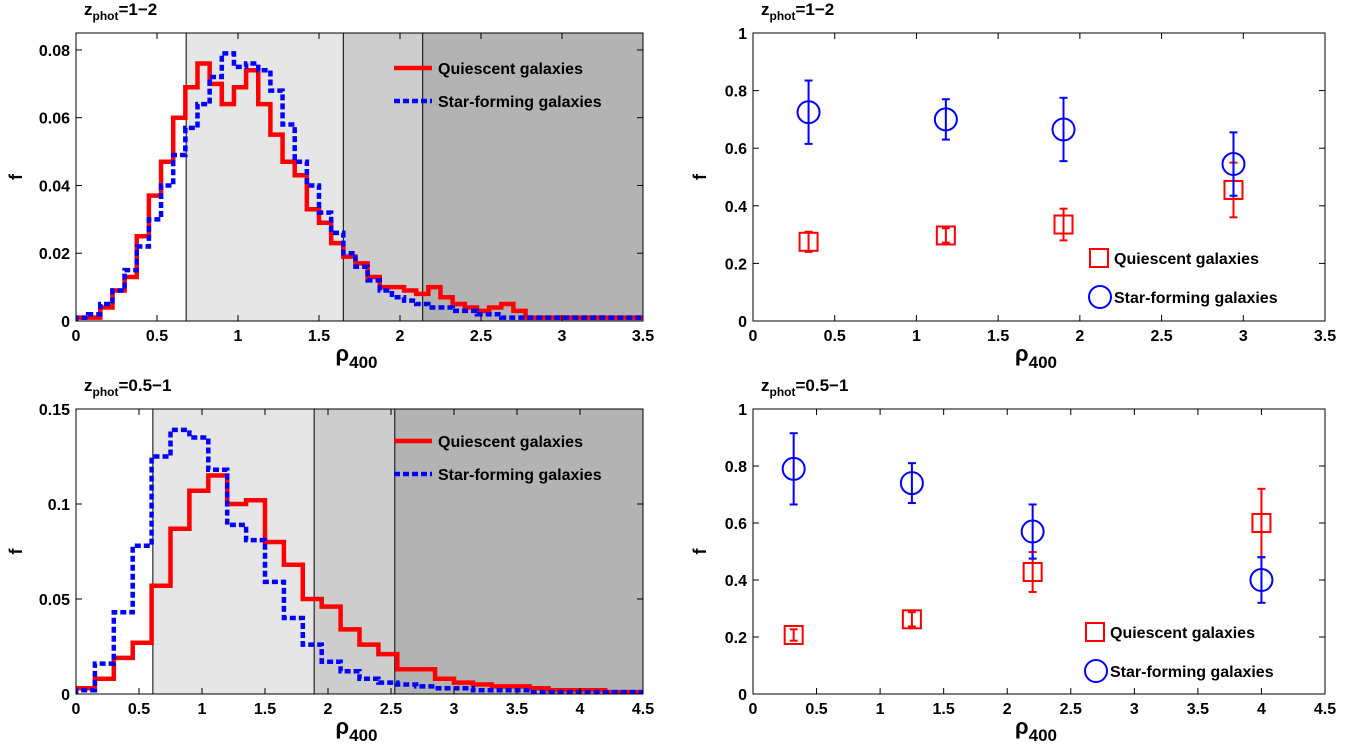 This screenshot has width=1346, height=752. I want to click on histogram-line-star-forming, so click(359, 560).